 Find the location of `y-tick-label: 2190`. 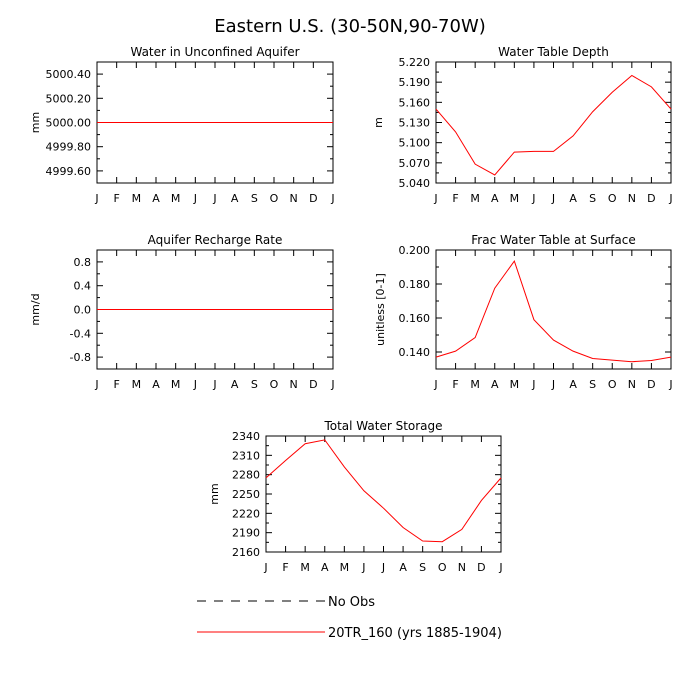

y-tick-label: 2190 is located at coordinates (246, 533).